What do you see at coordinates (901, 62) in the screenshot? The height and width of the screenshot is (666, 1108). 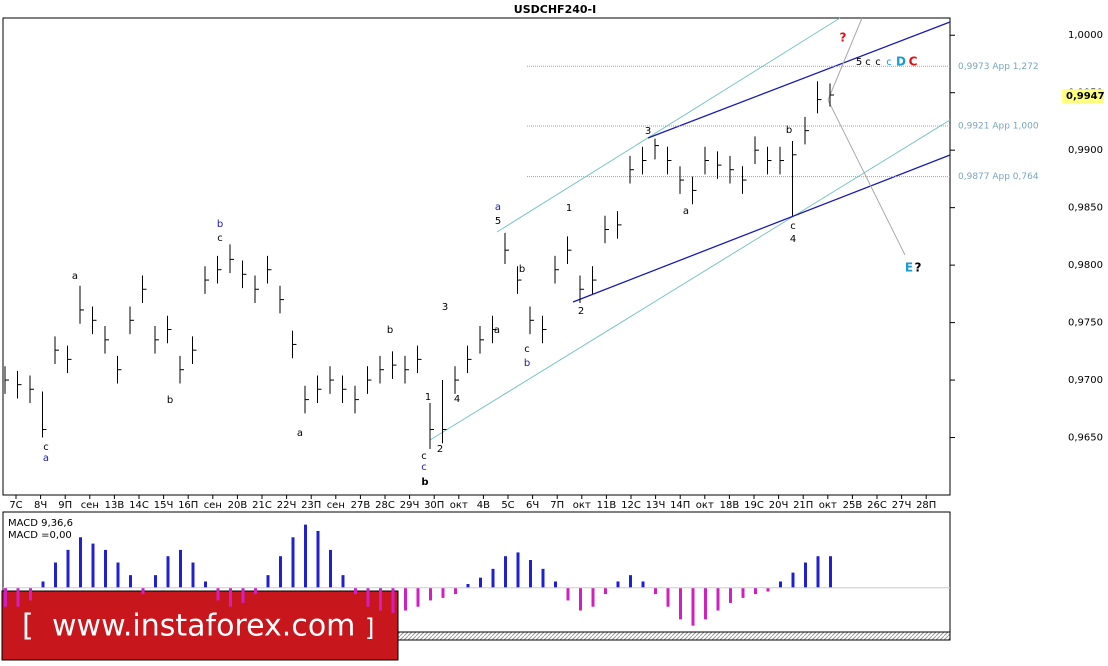 I see `wave-label: D` at bounding box center [901, 62].